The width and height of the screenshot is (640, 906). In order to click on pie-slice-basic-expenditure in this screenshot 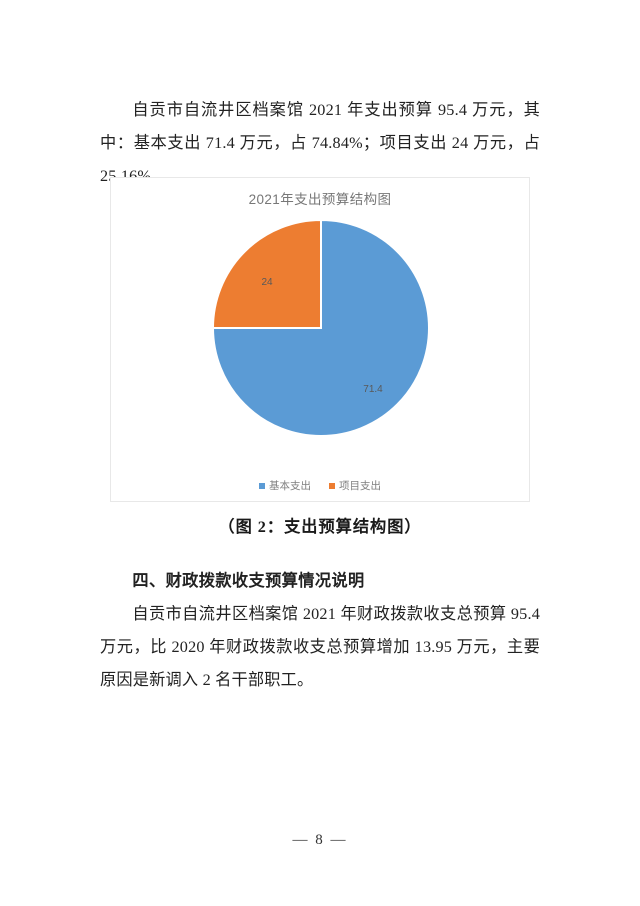, I will do `click(320, 327)`.